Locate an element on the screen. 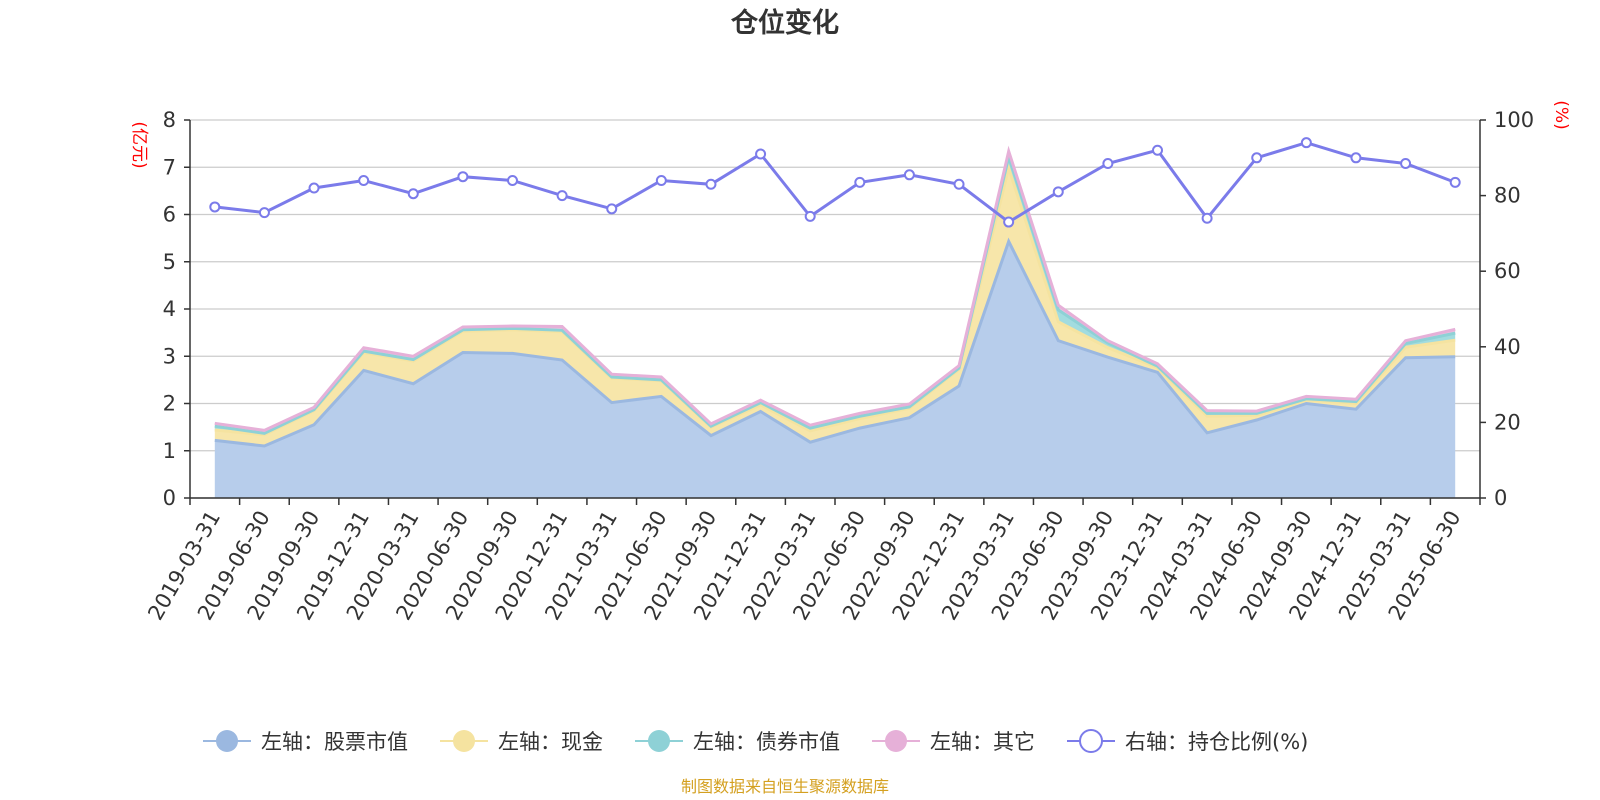 The image size is (1600, 800). left-tick-label: 4 is located at coordinates (169, 309).